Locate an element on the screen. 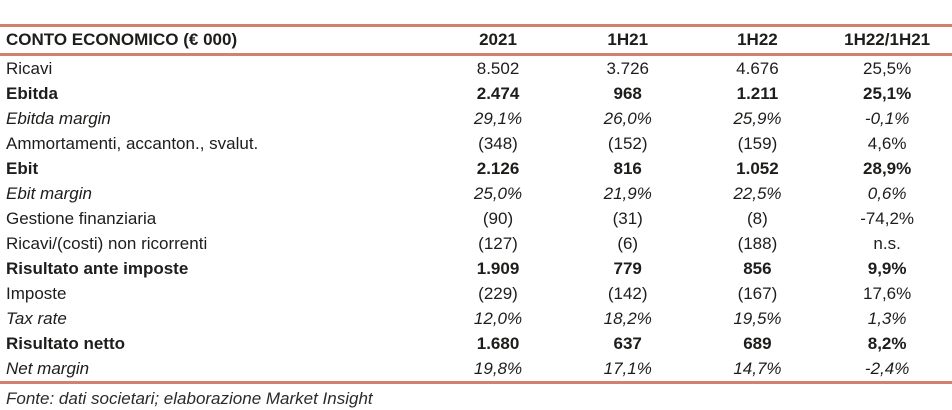 The width and height of the screenshot is (952, 410). row-value: (90) is located at coordinates (498, 218).